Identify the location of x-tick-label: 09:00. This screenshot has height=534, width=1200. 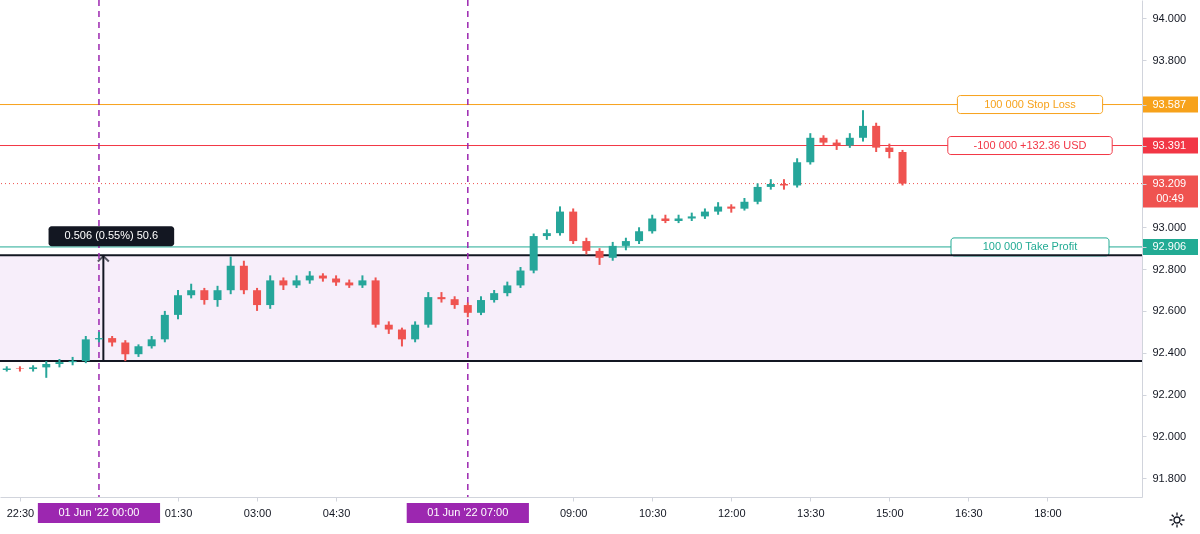
(573, 512).